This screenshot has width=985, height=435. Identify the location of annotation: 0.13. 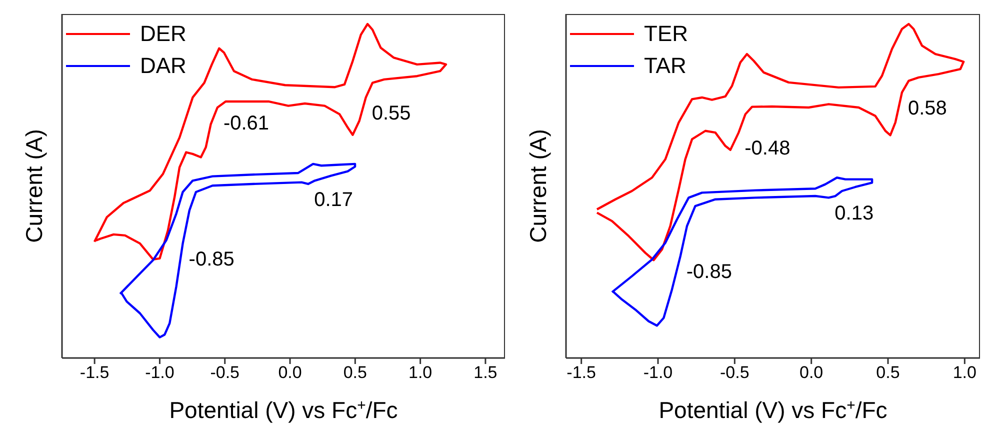
(854, 213).